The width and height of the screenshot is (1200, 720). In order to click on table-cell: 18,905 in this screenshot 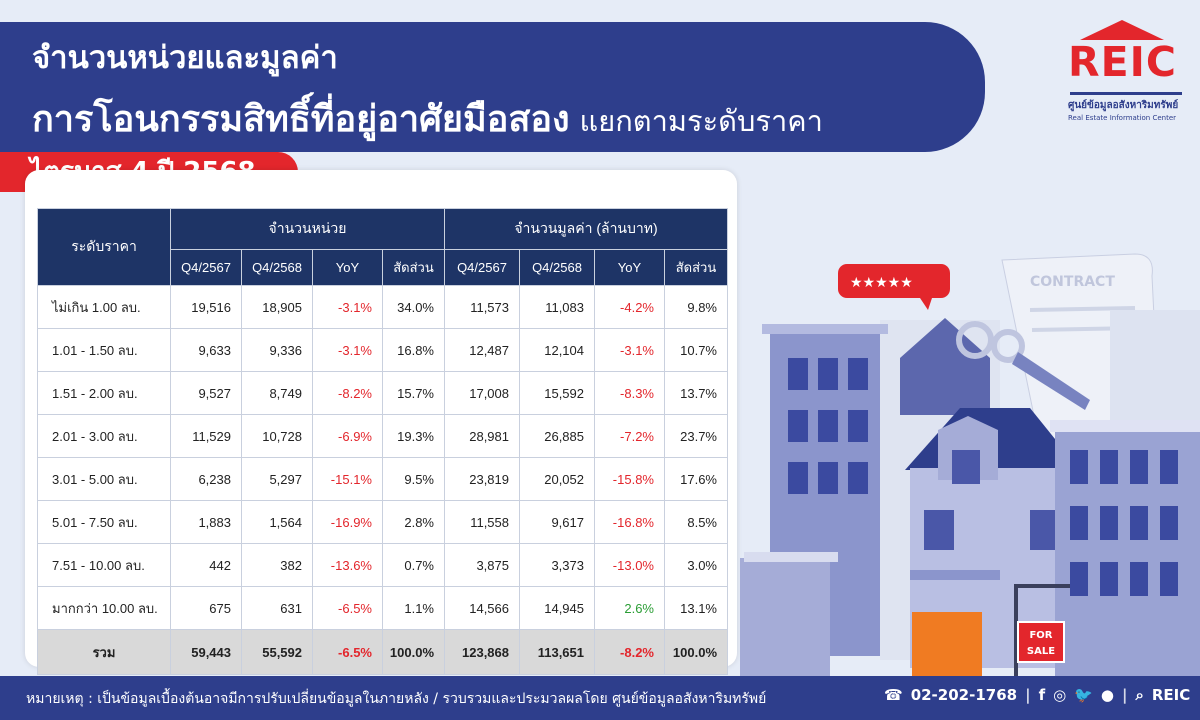, I will do `click(277, 307)`.